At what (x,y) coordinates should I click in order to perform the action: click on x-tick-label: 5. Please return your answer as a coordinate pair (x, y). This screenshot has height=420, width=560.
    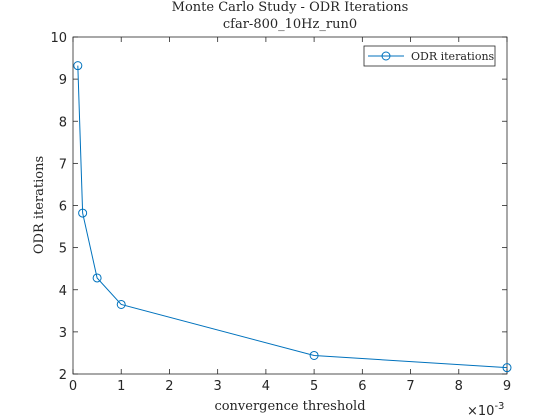
    Looking at the image, I should click on (314, 386).